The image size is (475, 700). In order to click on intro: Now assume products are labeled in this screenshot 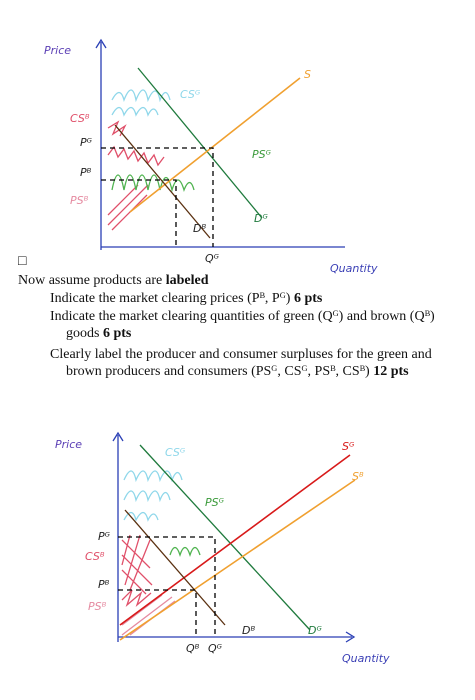, I will do `click(113, 280)`.